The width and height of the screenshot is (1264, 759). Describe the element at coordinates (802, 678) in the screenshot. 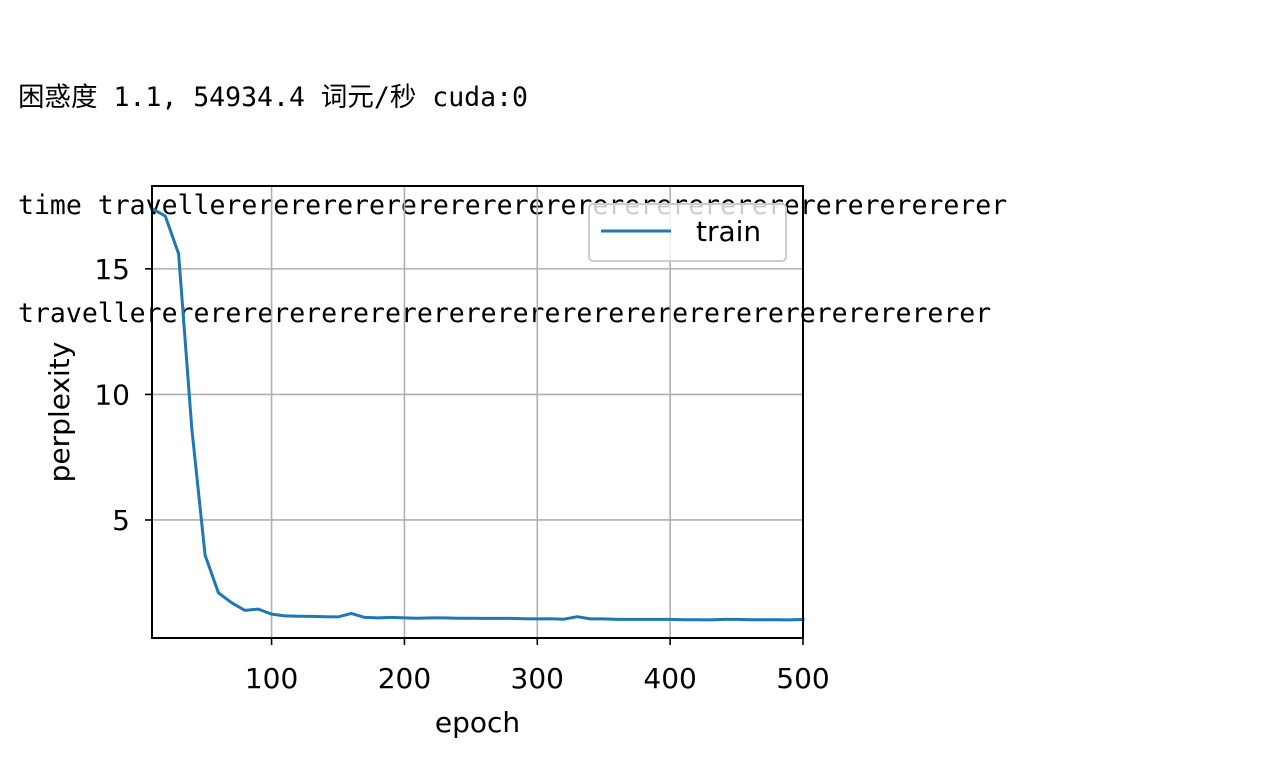

I see `x-tick-label: 500` at that location.